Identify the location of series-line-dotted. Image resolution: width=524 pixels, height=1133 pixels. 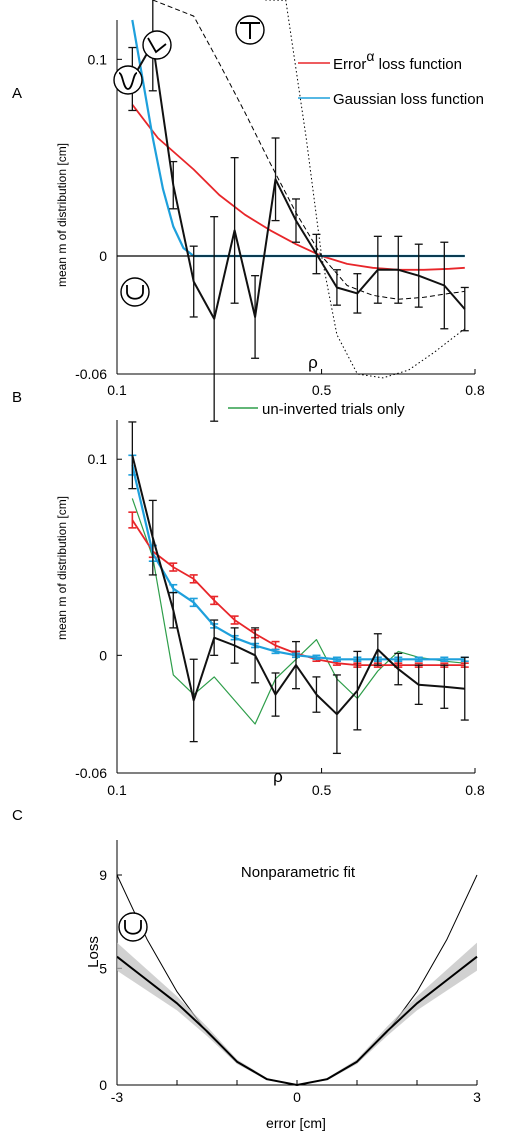
(365, 189).